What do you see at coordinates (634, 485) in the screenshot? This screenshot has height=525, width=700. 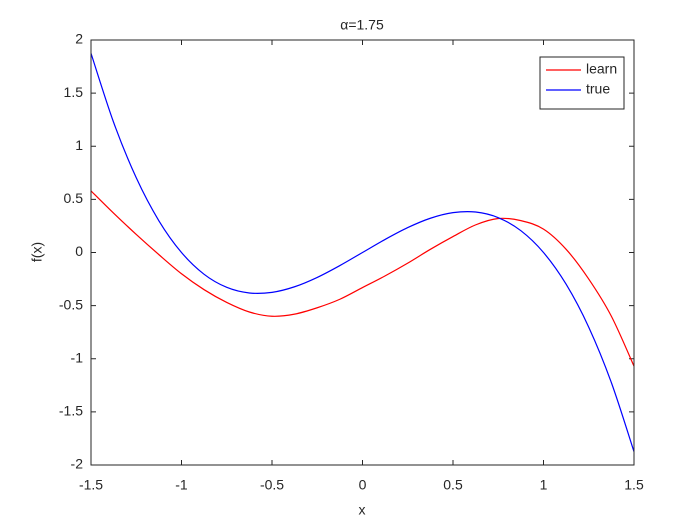 I see `x-tick-label: 1.5` at bounding box center [634, 485].